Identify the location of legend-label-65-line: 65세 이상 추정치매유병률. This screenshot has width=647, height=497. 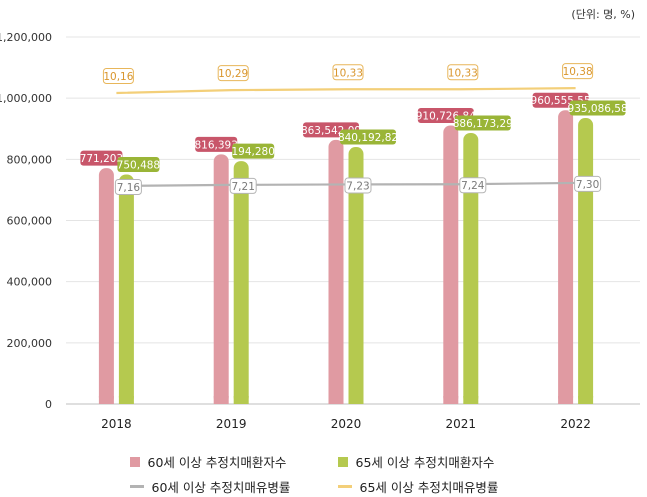
(429, 487).